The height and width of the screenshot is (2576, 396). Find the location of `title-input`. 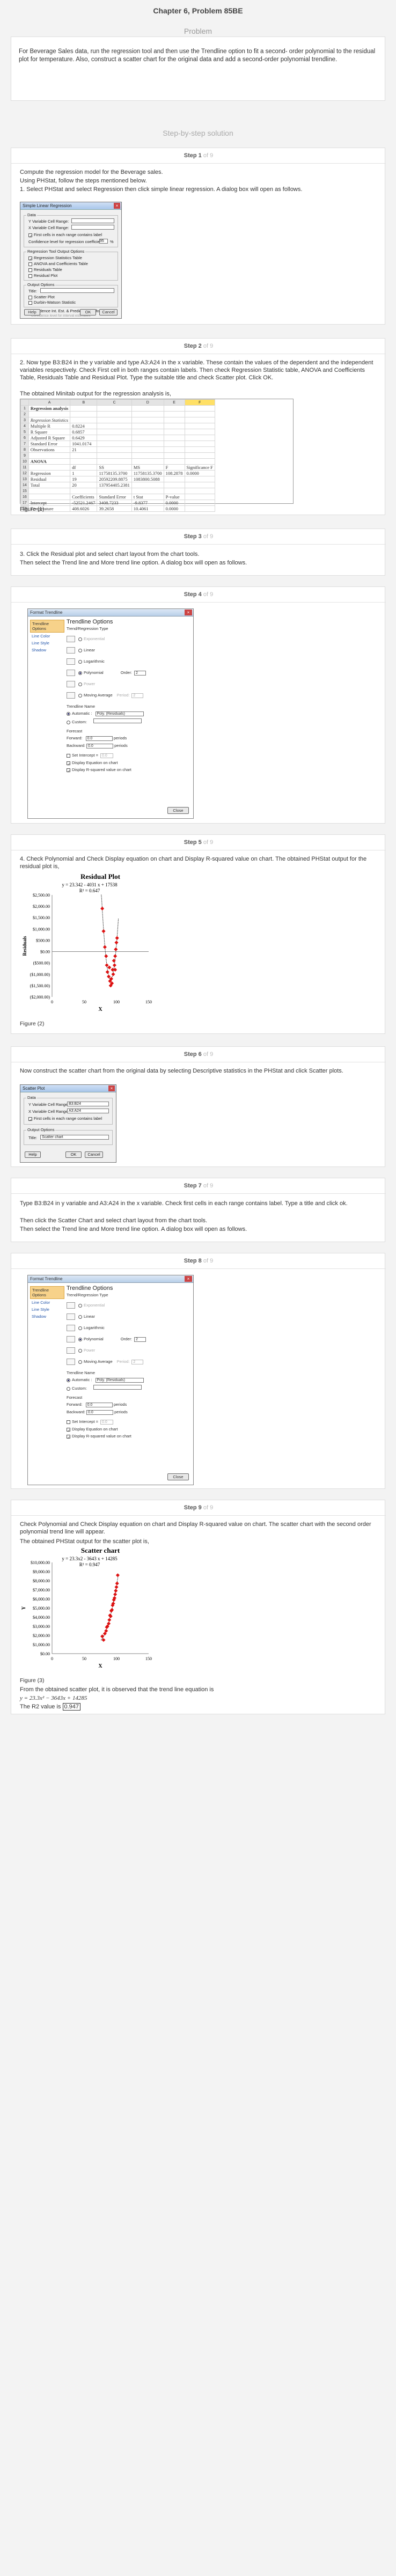

title-input is located at coordinates (77, 290).